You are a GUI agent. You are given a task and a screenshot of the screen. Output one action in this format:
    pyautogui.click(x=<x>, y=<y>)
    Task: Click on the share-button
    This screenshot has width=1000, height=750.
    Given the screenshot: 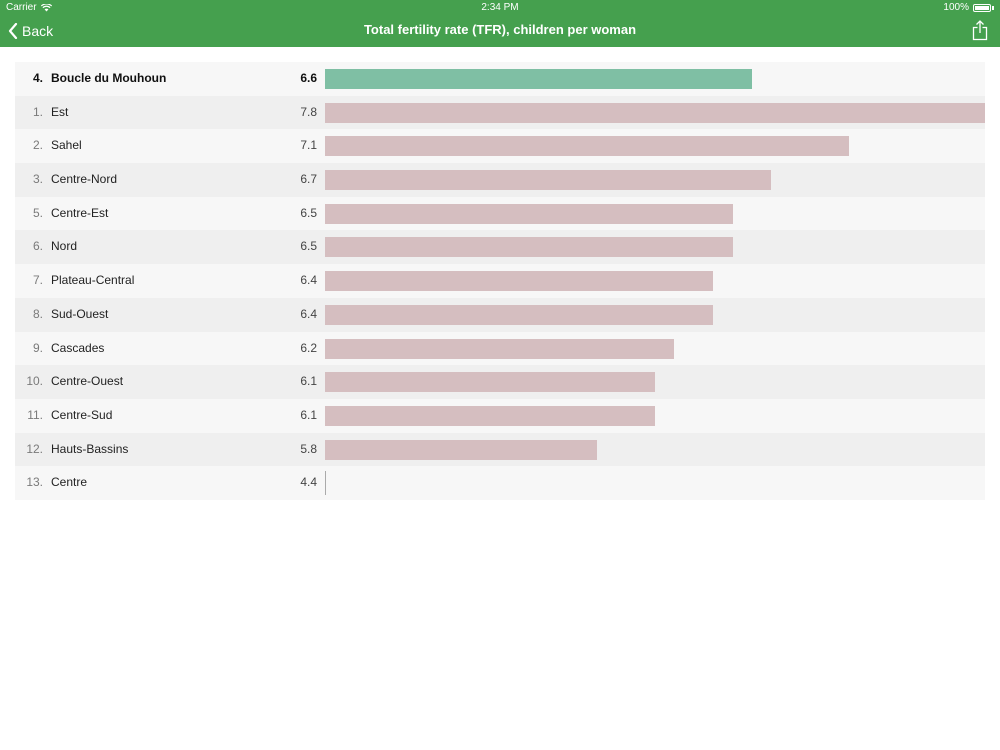 What is the action you would take?
    pyautogui.click(x=980, y=32)
    